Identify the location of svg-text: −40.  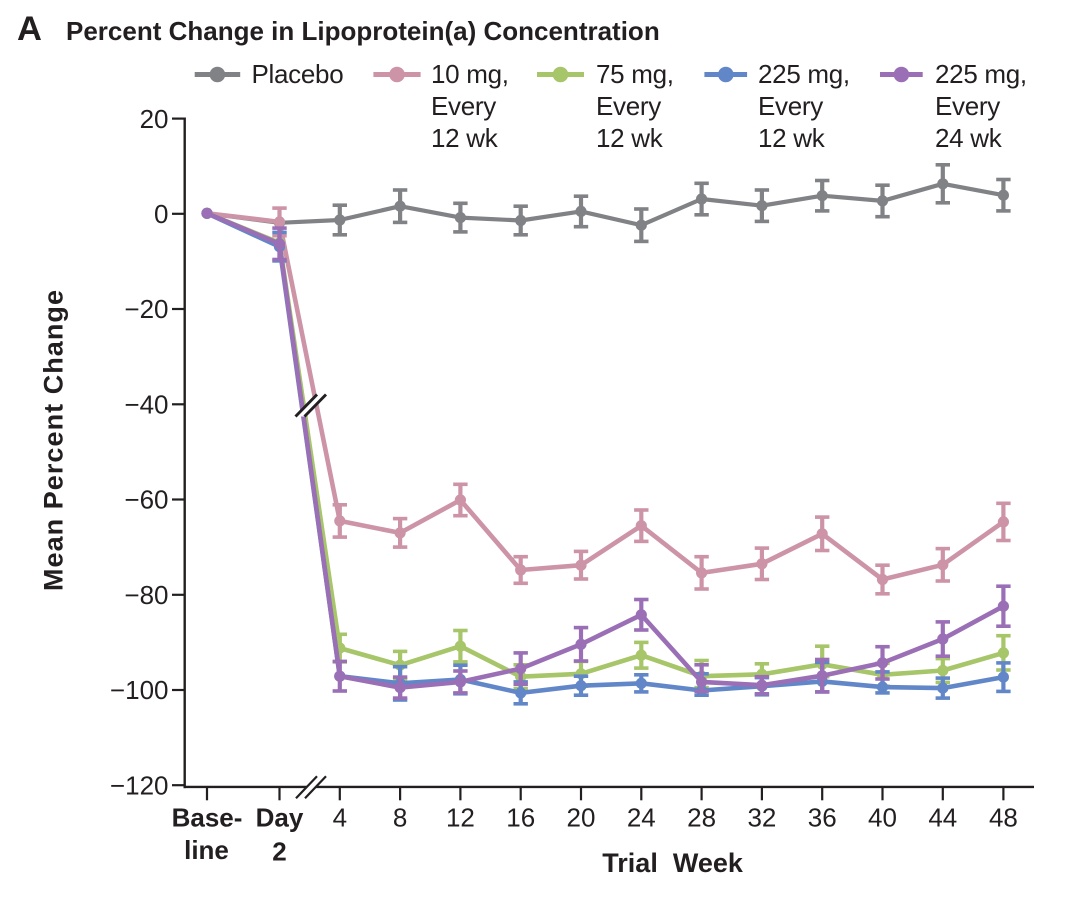
(146, 405).